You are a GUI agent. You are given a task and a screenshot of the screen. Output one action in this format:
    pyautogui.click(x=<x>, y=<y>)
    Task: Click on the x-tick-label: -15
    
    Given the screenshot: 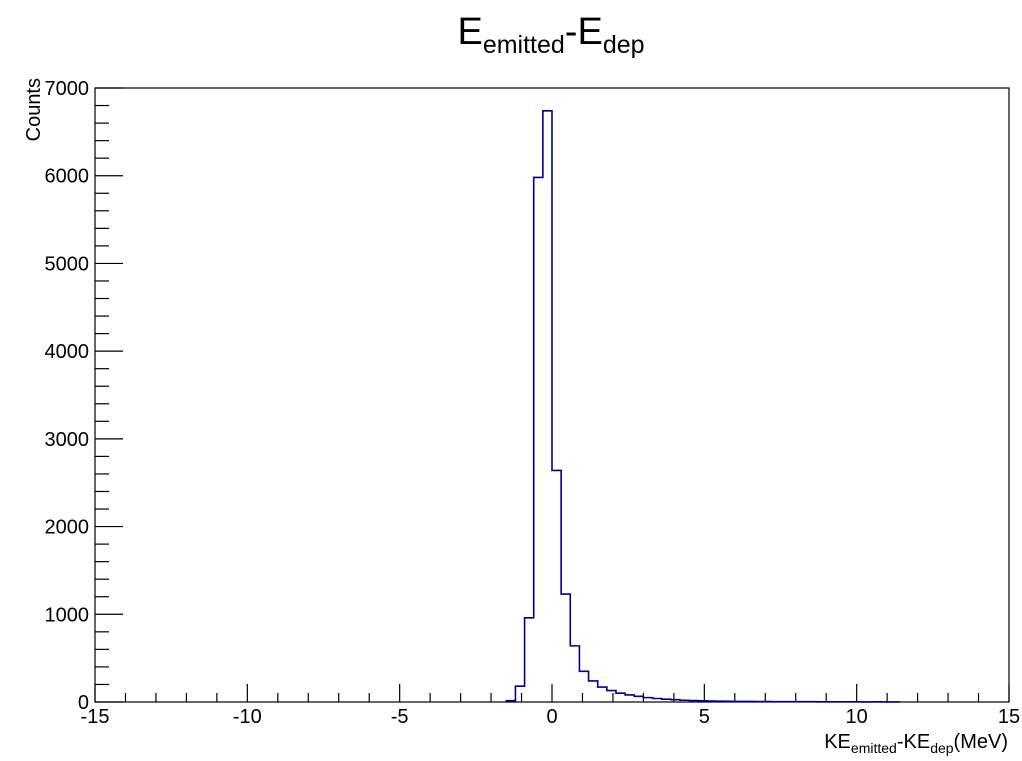 What is the action you would take?
    pyautogui.click(x=95, y=717)
    